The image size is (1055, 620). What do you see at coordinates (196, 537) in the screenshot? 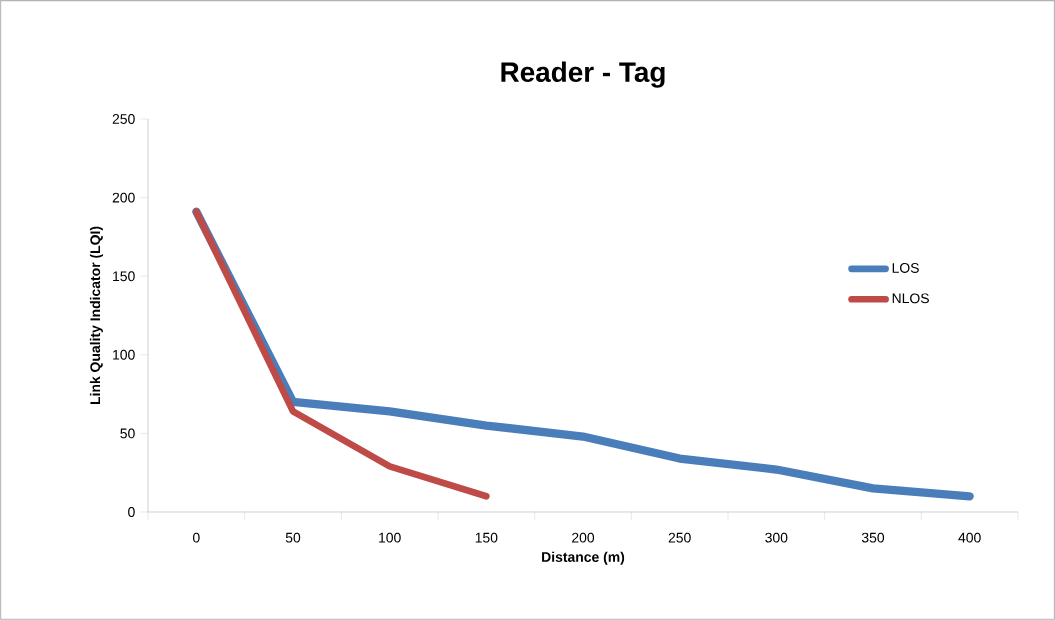
I see `x-tick-label: 0` at bounding box center [196, 537].